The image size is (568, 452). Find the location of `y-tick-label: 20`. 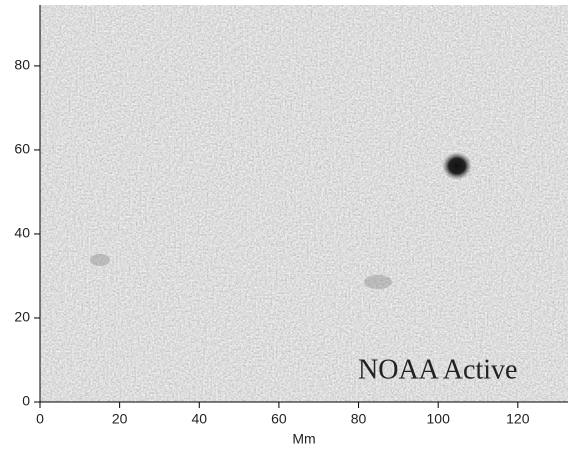

y-tick-label: 20 is located at coordinates (22, 317).